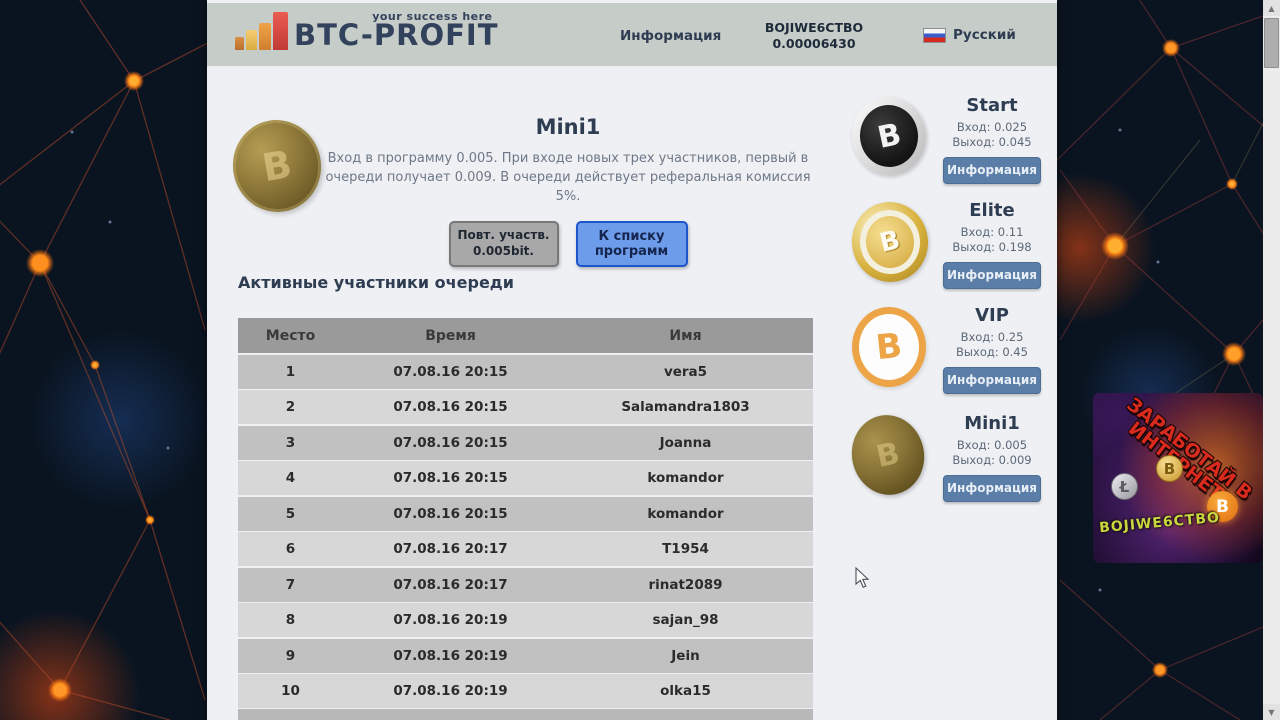  What do you see at coordinates (984, 35) in the screenshot?
I see `language-label: Русский` at bounding box center [984, 35].